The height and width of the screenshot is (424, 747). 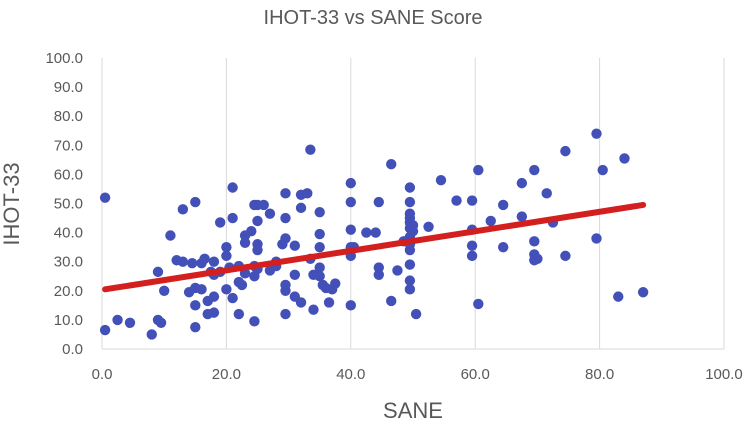 What do you see at coordinates (68, 262) in the screenshot?
I see `y-tick-label: 30.0` at bounding box center [68, 262].